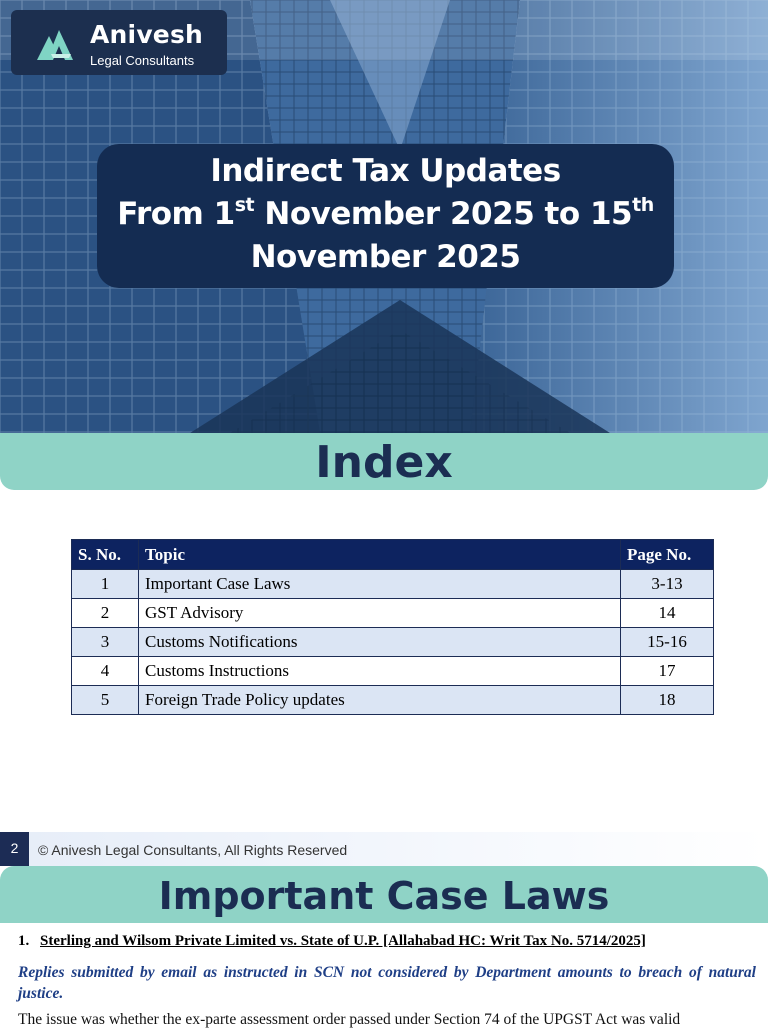 The width and height of the screenshot is (768, 1029). I want to click on header-topic: Topic, so click(379, 554).